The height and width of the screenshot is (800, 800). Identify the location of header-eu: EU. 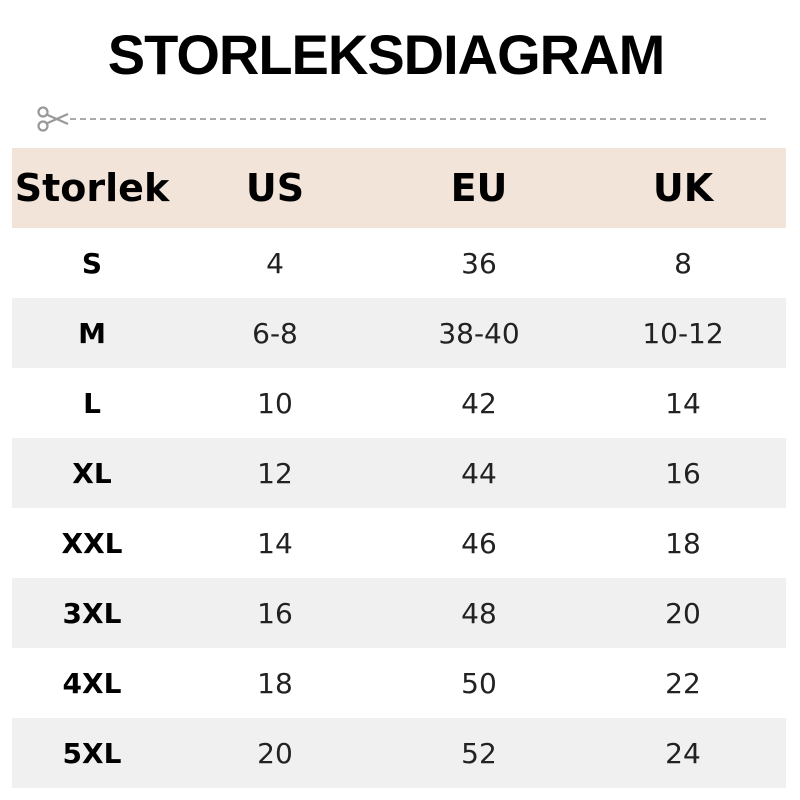
(479, 188).